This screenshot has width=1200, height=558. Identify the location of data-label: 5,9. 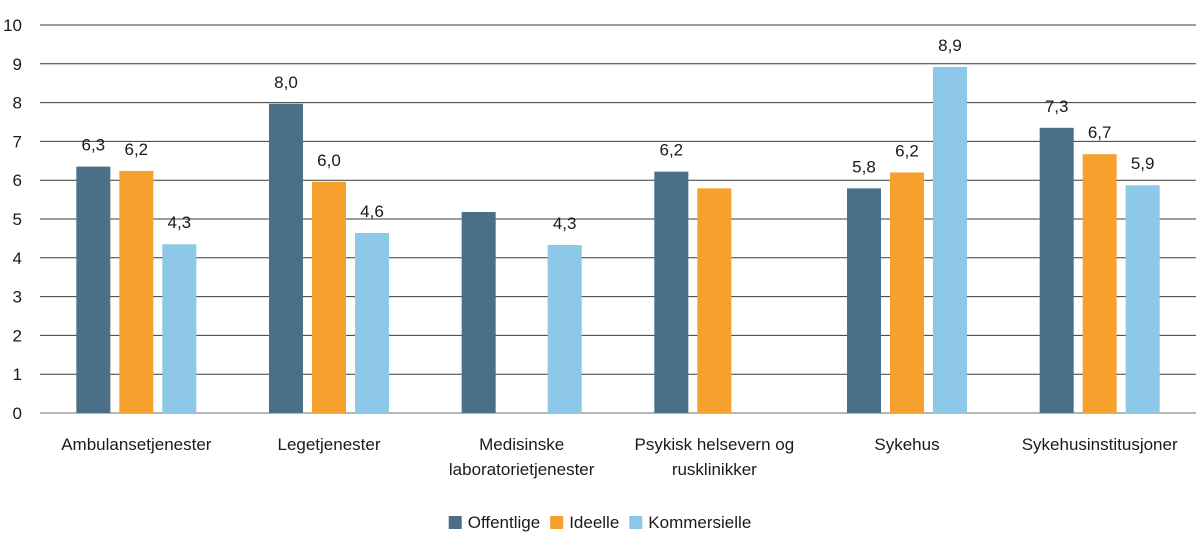
(1143, 163).